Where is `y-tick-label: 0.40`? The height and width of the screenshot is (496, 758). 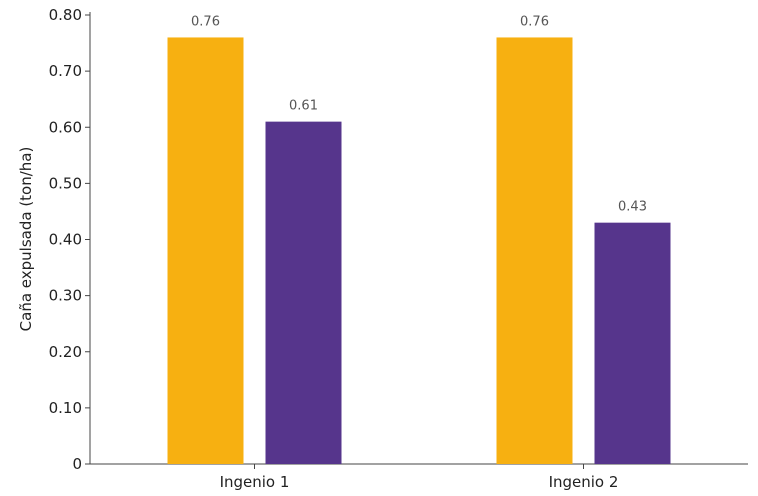
y-tick-label: 0.40 is located at coordinates (65, 240).